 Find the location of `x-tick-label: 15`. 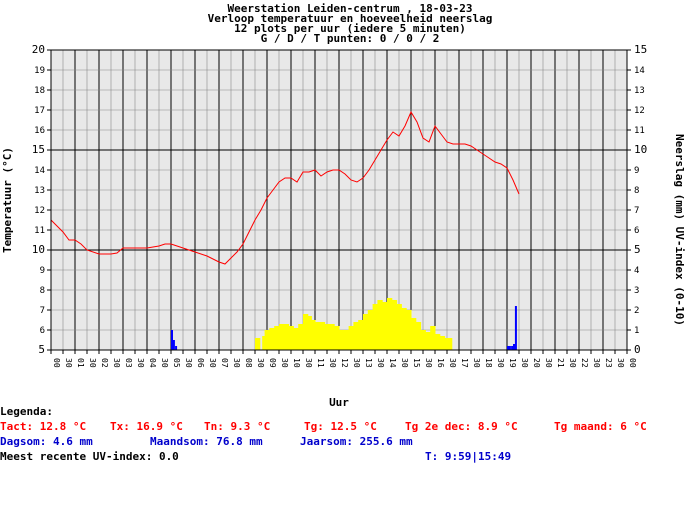

x-tick-label: 15 is located at coordinates (416, 363).